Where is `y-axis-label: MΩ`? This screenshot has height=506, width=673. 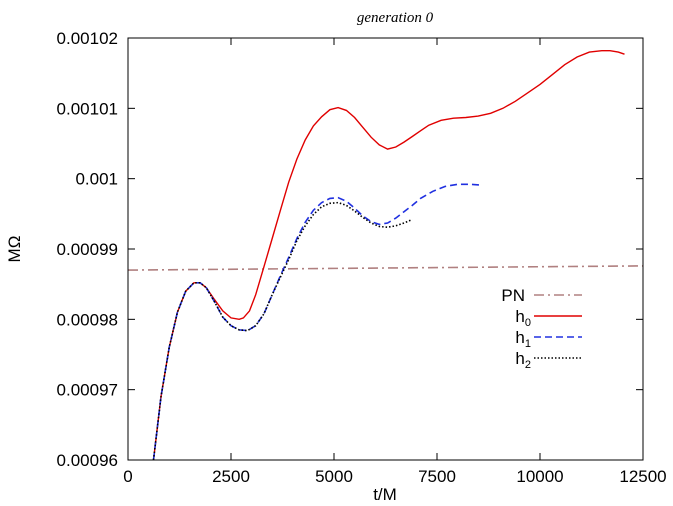
y-axis-label: MΩ is located at coordinates (14, 249).